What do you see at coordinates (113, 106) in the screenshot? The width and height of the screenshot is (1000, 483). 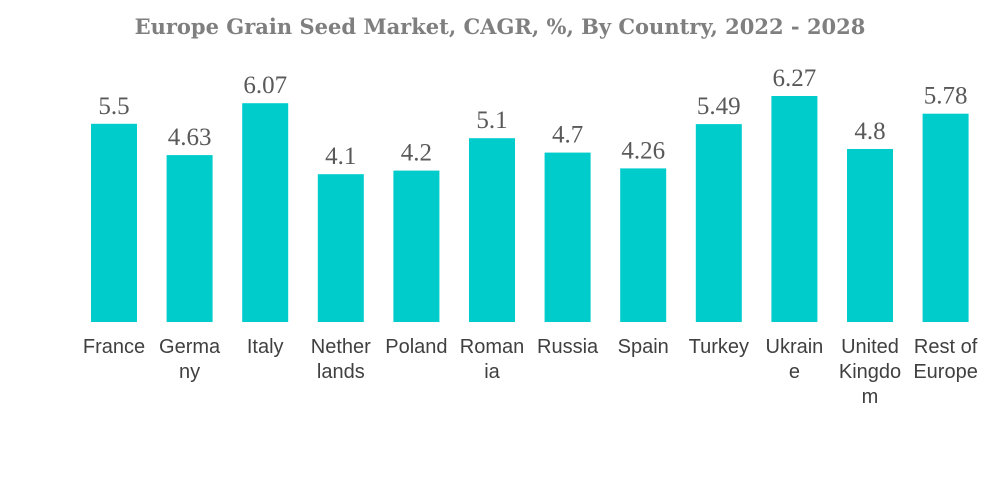 I see `value-label-france: 5.5` at bounding box center [113, 106].